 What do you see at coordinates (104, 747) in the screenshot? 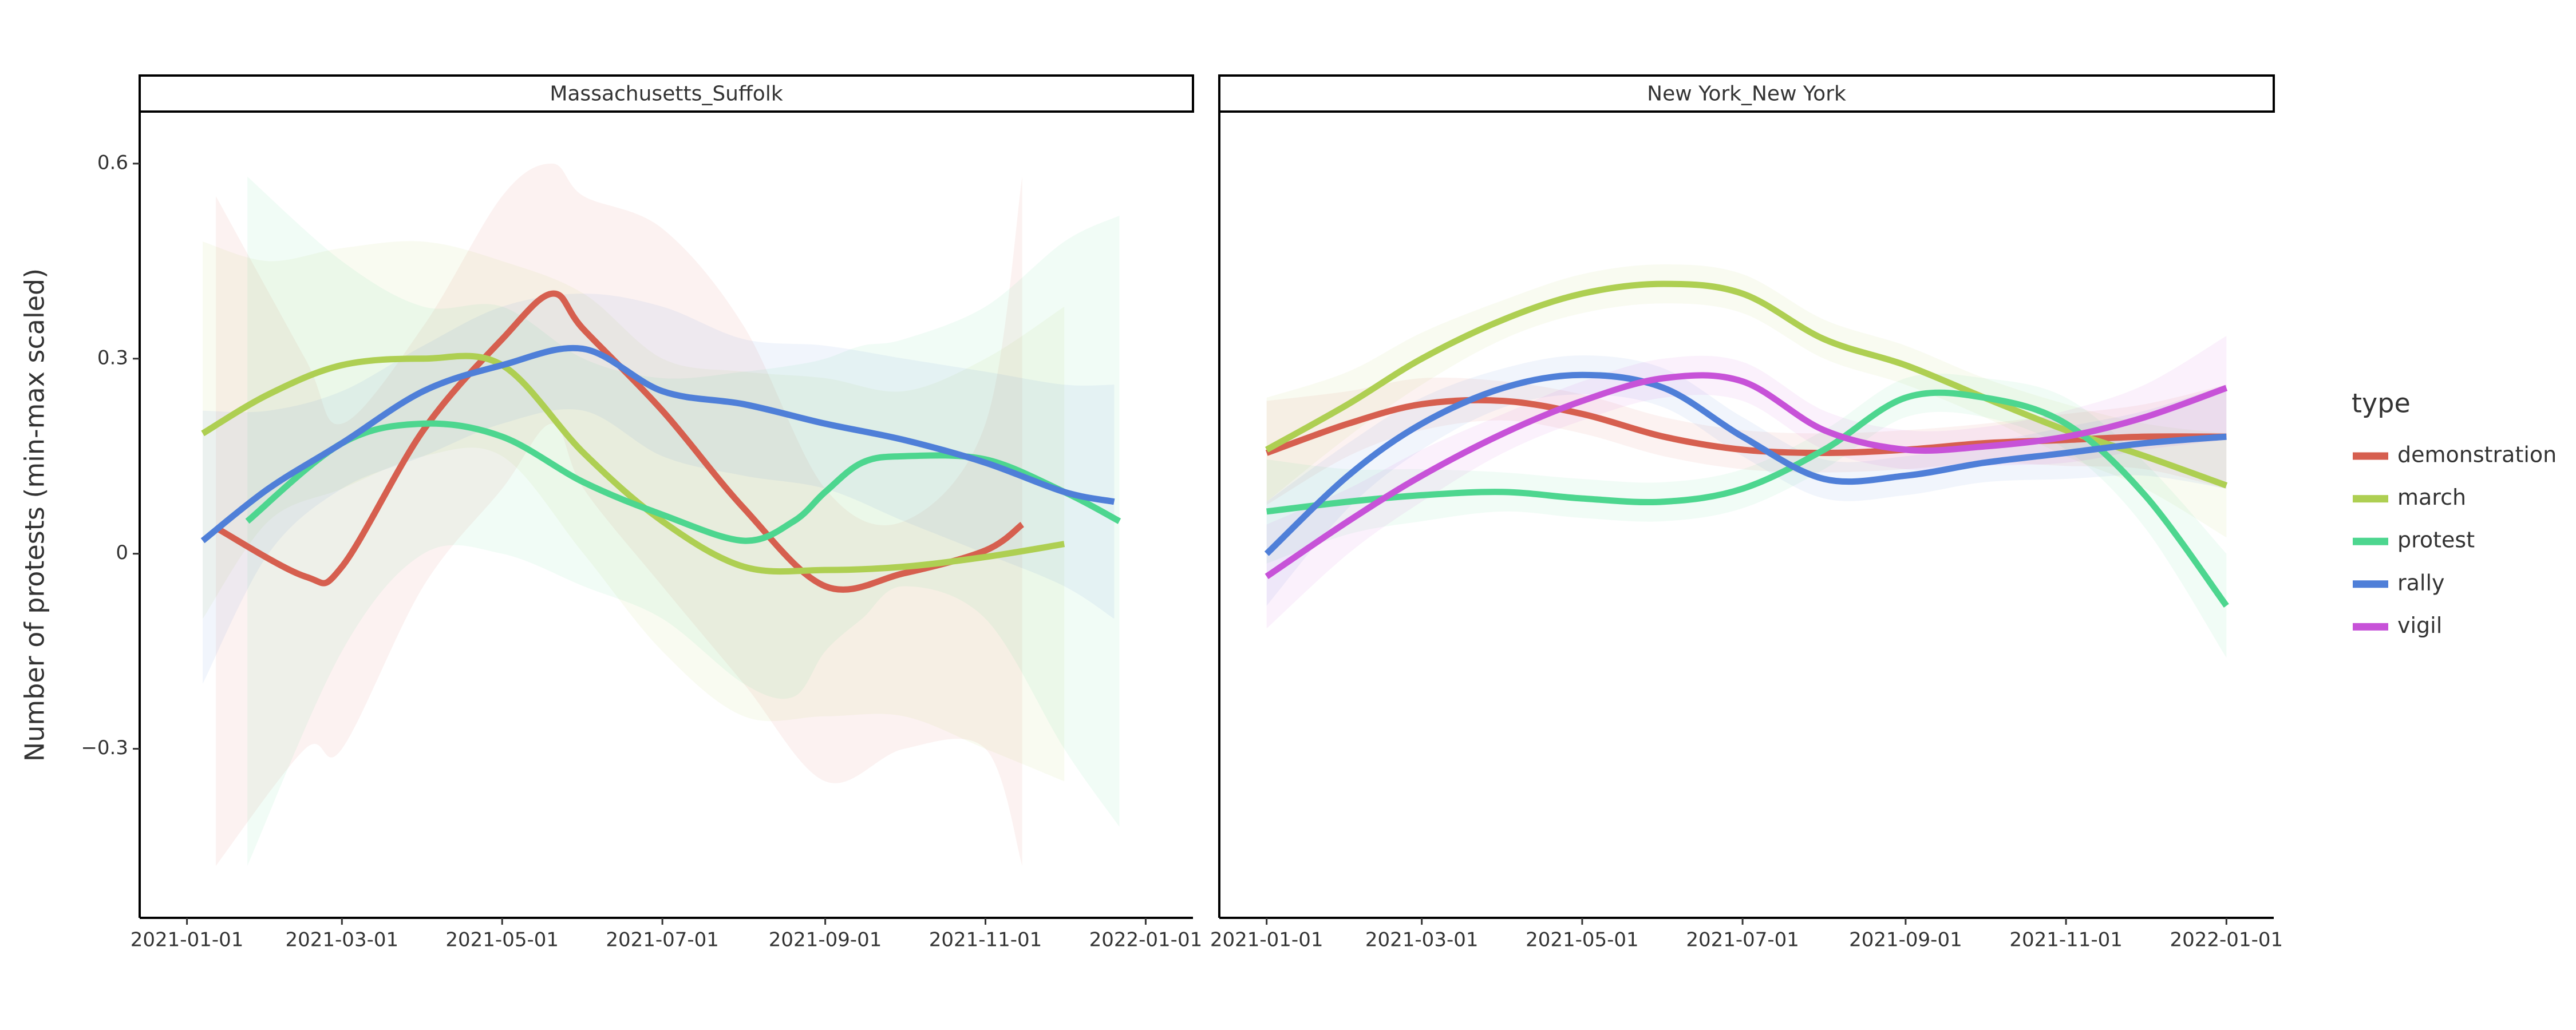
I see `y-tick-label: −0.3` at bounding box center [104, 747].